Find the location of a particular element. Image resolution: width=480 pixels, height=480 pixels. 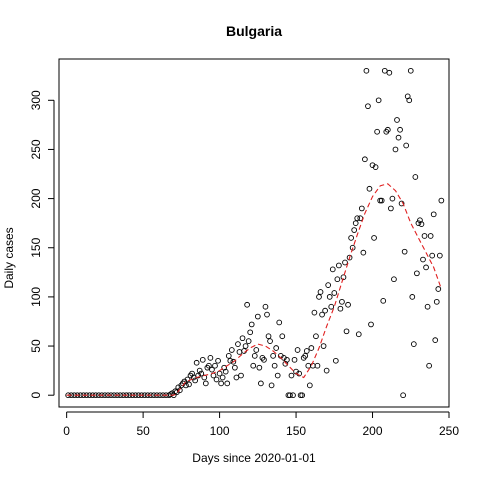

chart-title: Bulgaria is located at coordinates (254, 31).